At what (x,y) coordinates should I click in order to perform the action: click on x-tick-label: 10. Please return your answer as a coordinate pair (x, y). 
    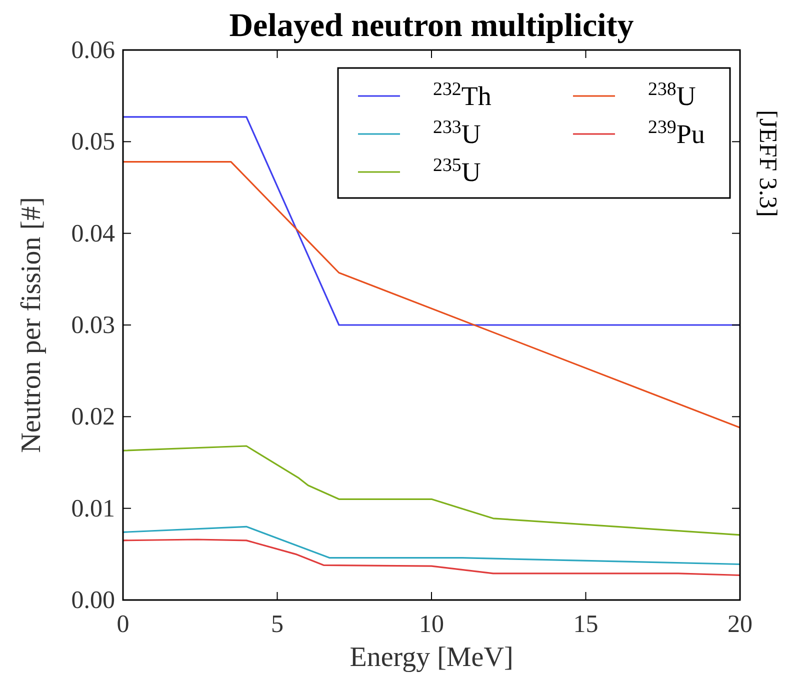
    Looking at the image, I should click on (431, 624).